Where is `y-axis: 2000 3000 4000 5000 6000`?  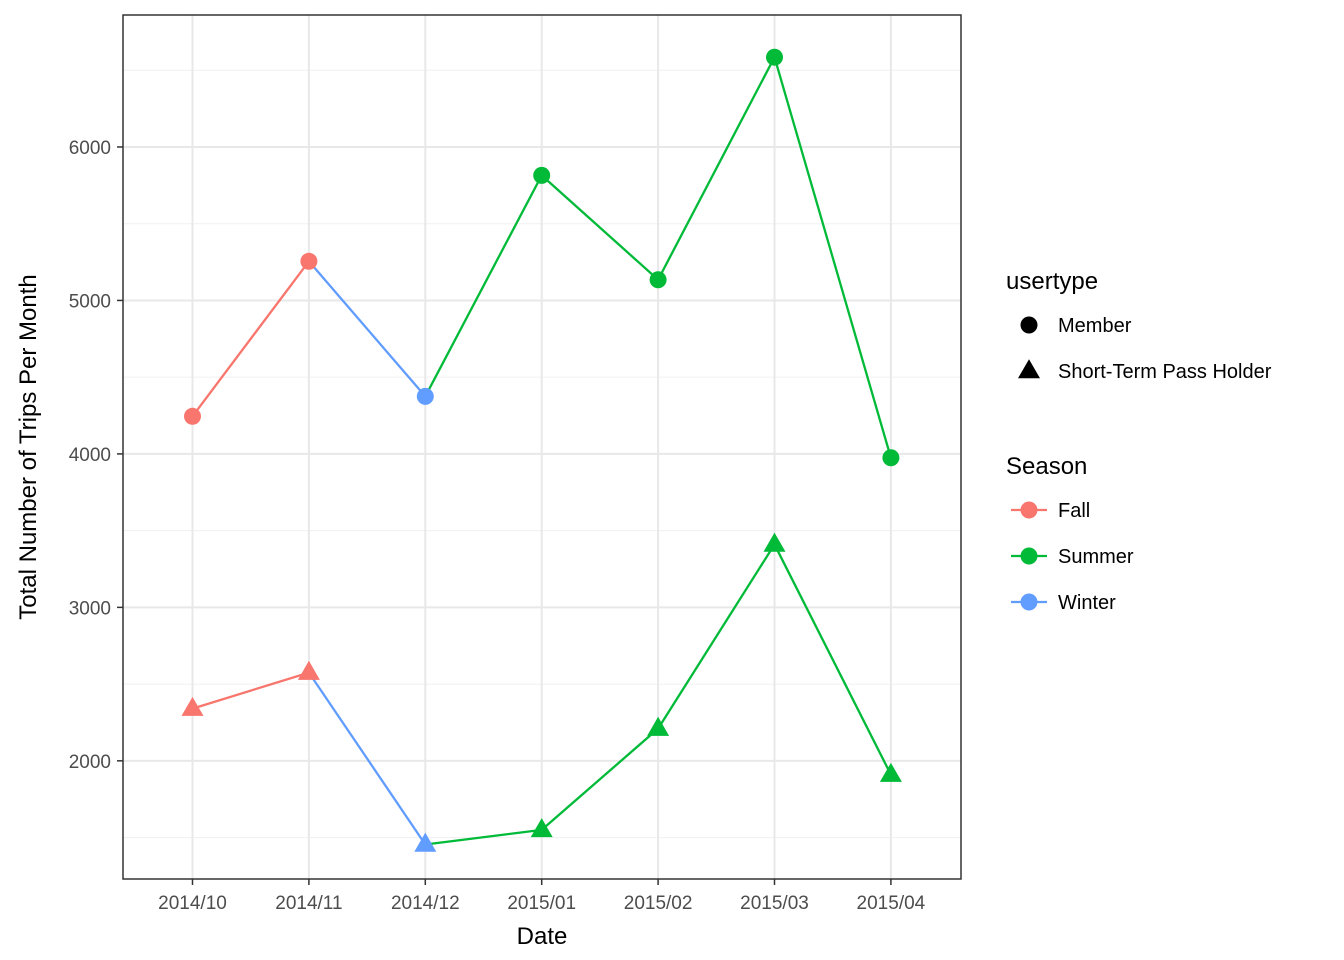
y-axis: 2000 3000 4000 5000 6000 is located at coordinates (96, 455).